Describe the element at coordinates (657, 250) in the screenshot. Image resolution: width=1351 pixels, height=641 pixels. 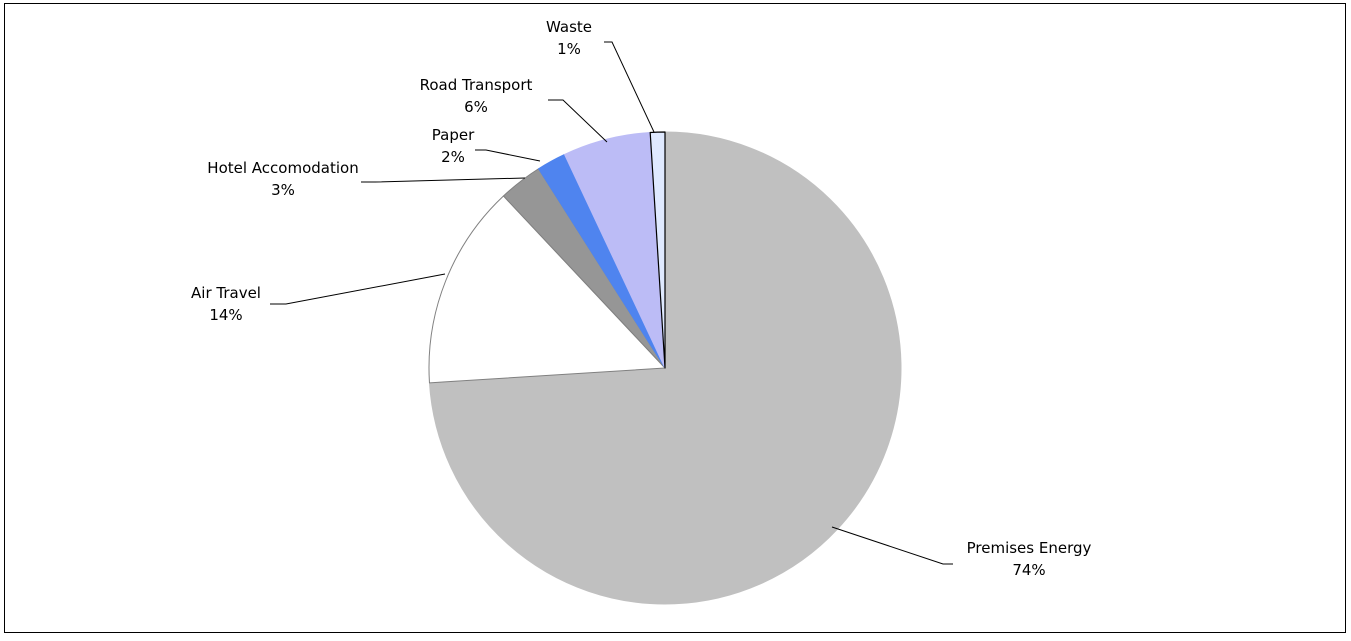
I see `pie-slice-waste` at that location.